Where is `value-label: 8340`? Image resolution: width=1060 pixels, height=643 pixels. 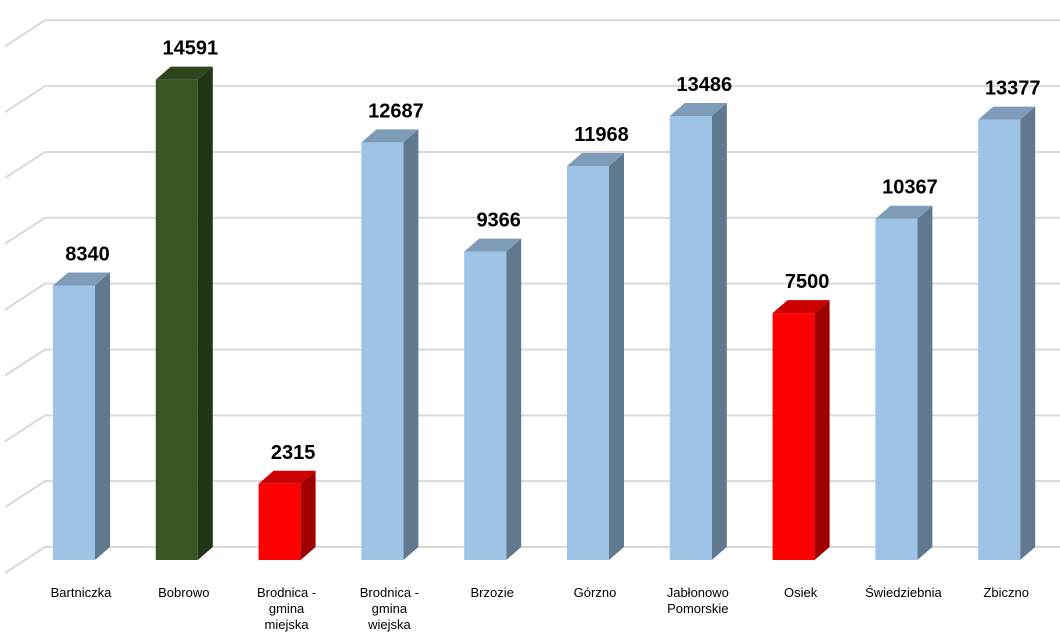
value-label: 8340 is located at coordinates (87, 254).